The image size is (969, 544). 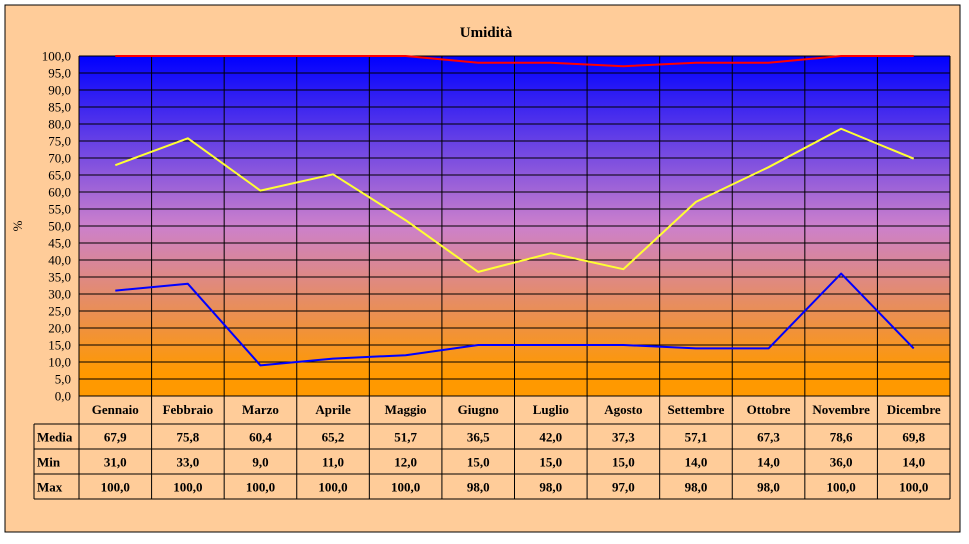 I want to click on x-category-label: Agosto, so click(x=623, y=409).